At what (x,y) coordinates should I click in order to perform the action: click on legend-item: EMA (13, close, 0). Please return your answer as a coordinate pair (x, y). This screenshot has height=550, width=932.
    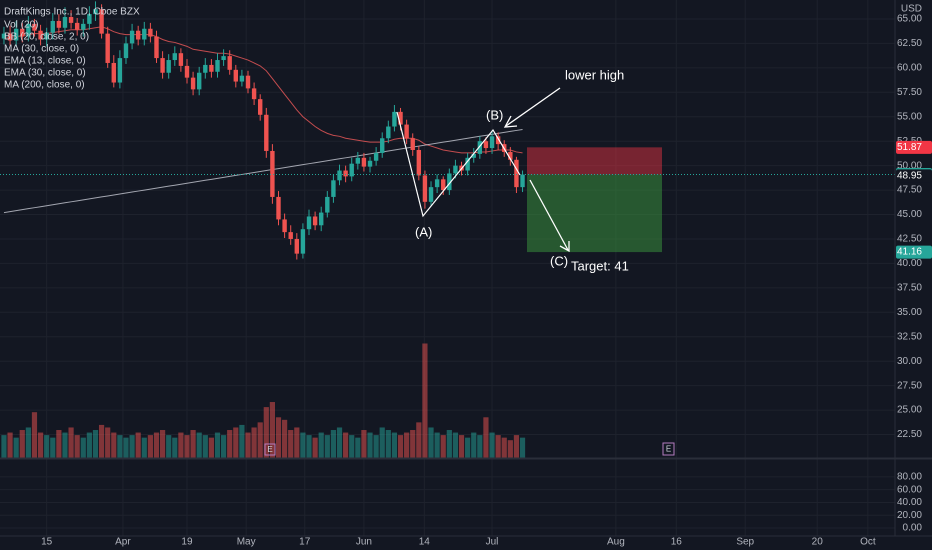
    Looking at the image, I should click on (45, 61).